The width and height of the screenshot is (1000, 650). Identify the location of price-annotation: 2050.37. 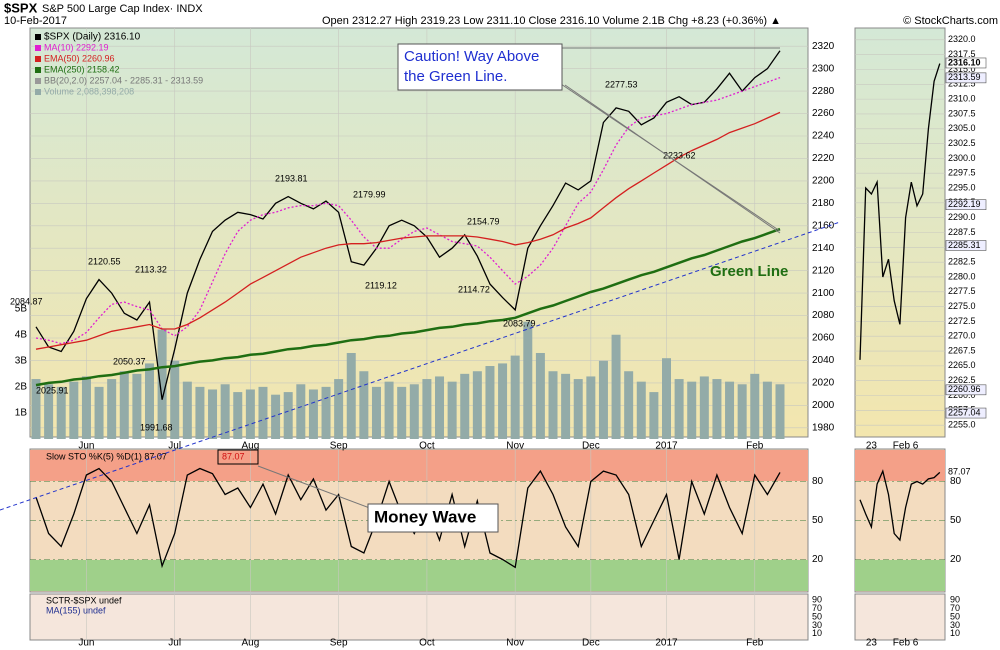
(129, 361).